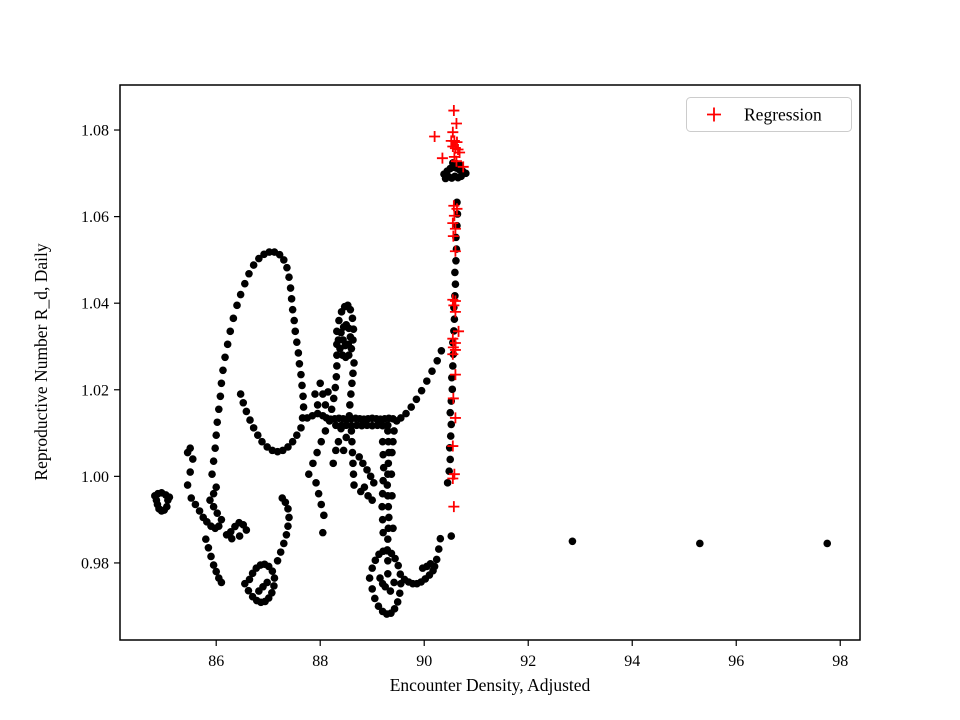 The image size is (960, 720). I want to click on legend-entry-label: Regression, so click(783, 115).